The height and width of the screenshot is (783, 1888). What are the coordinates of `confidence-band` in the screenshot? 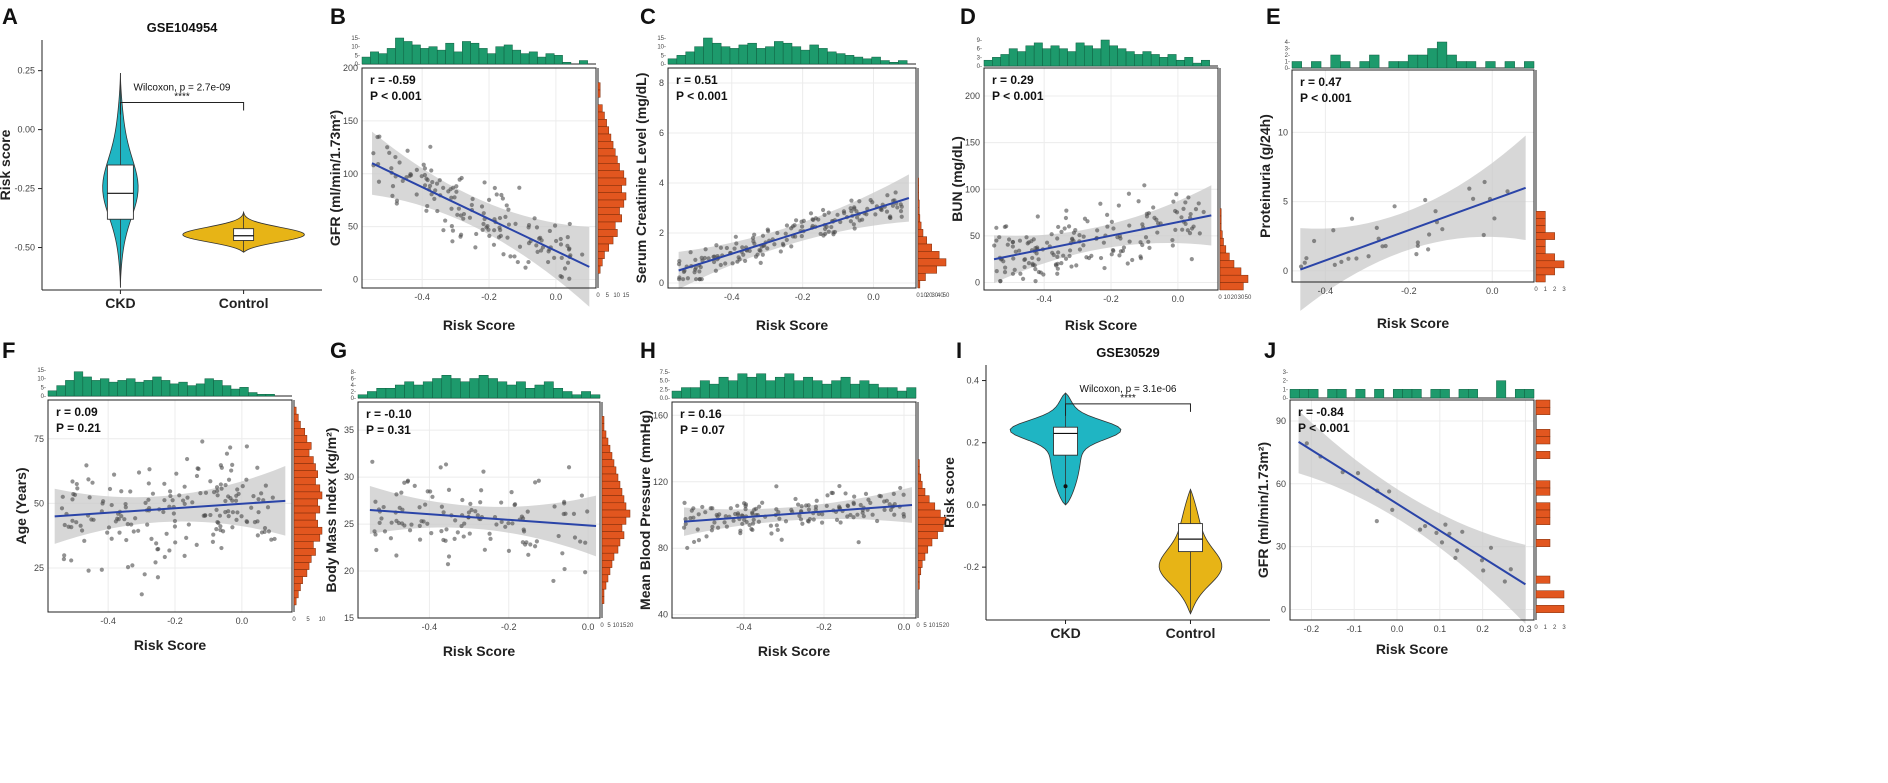 It's located at (481, 219).